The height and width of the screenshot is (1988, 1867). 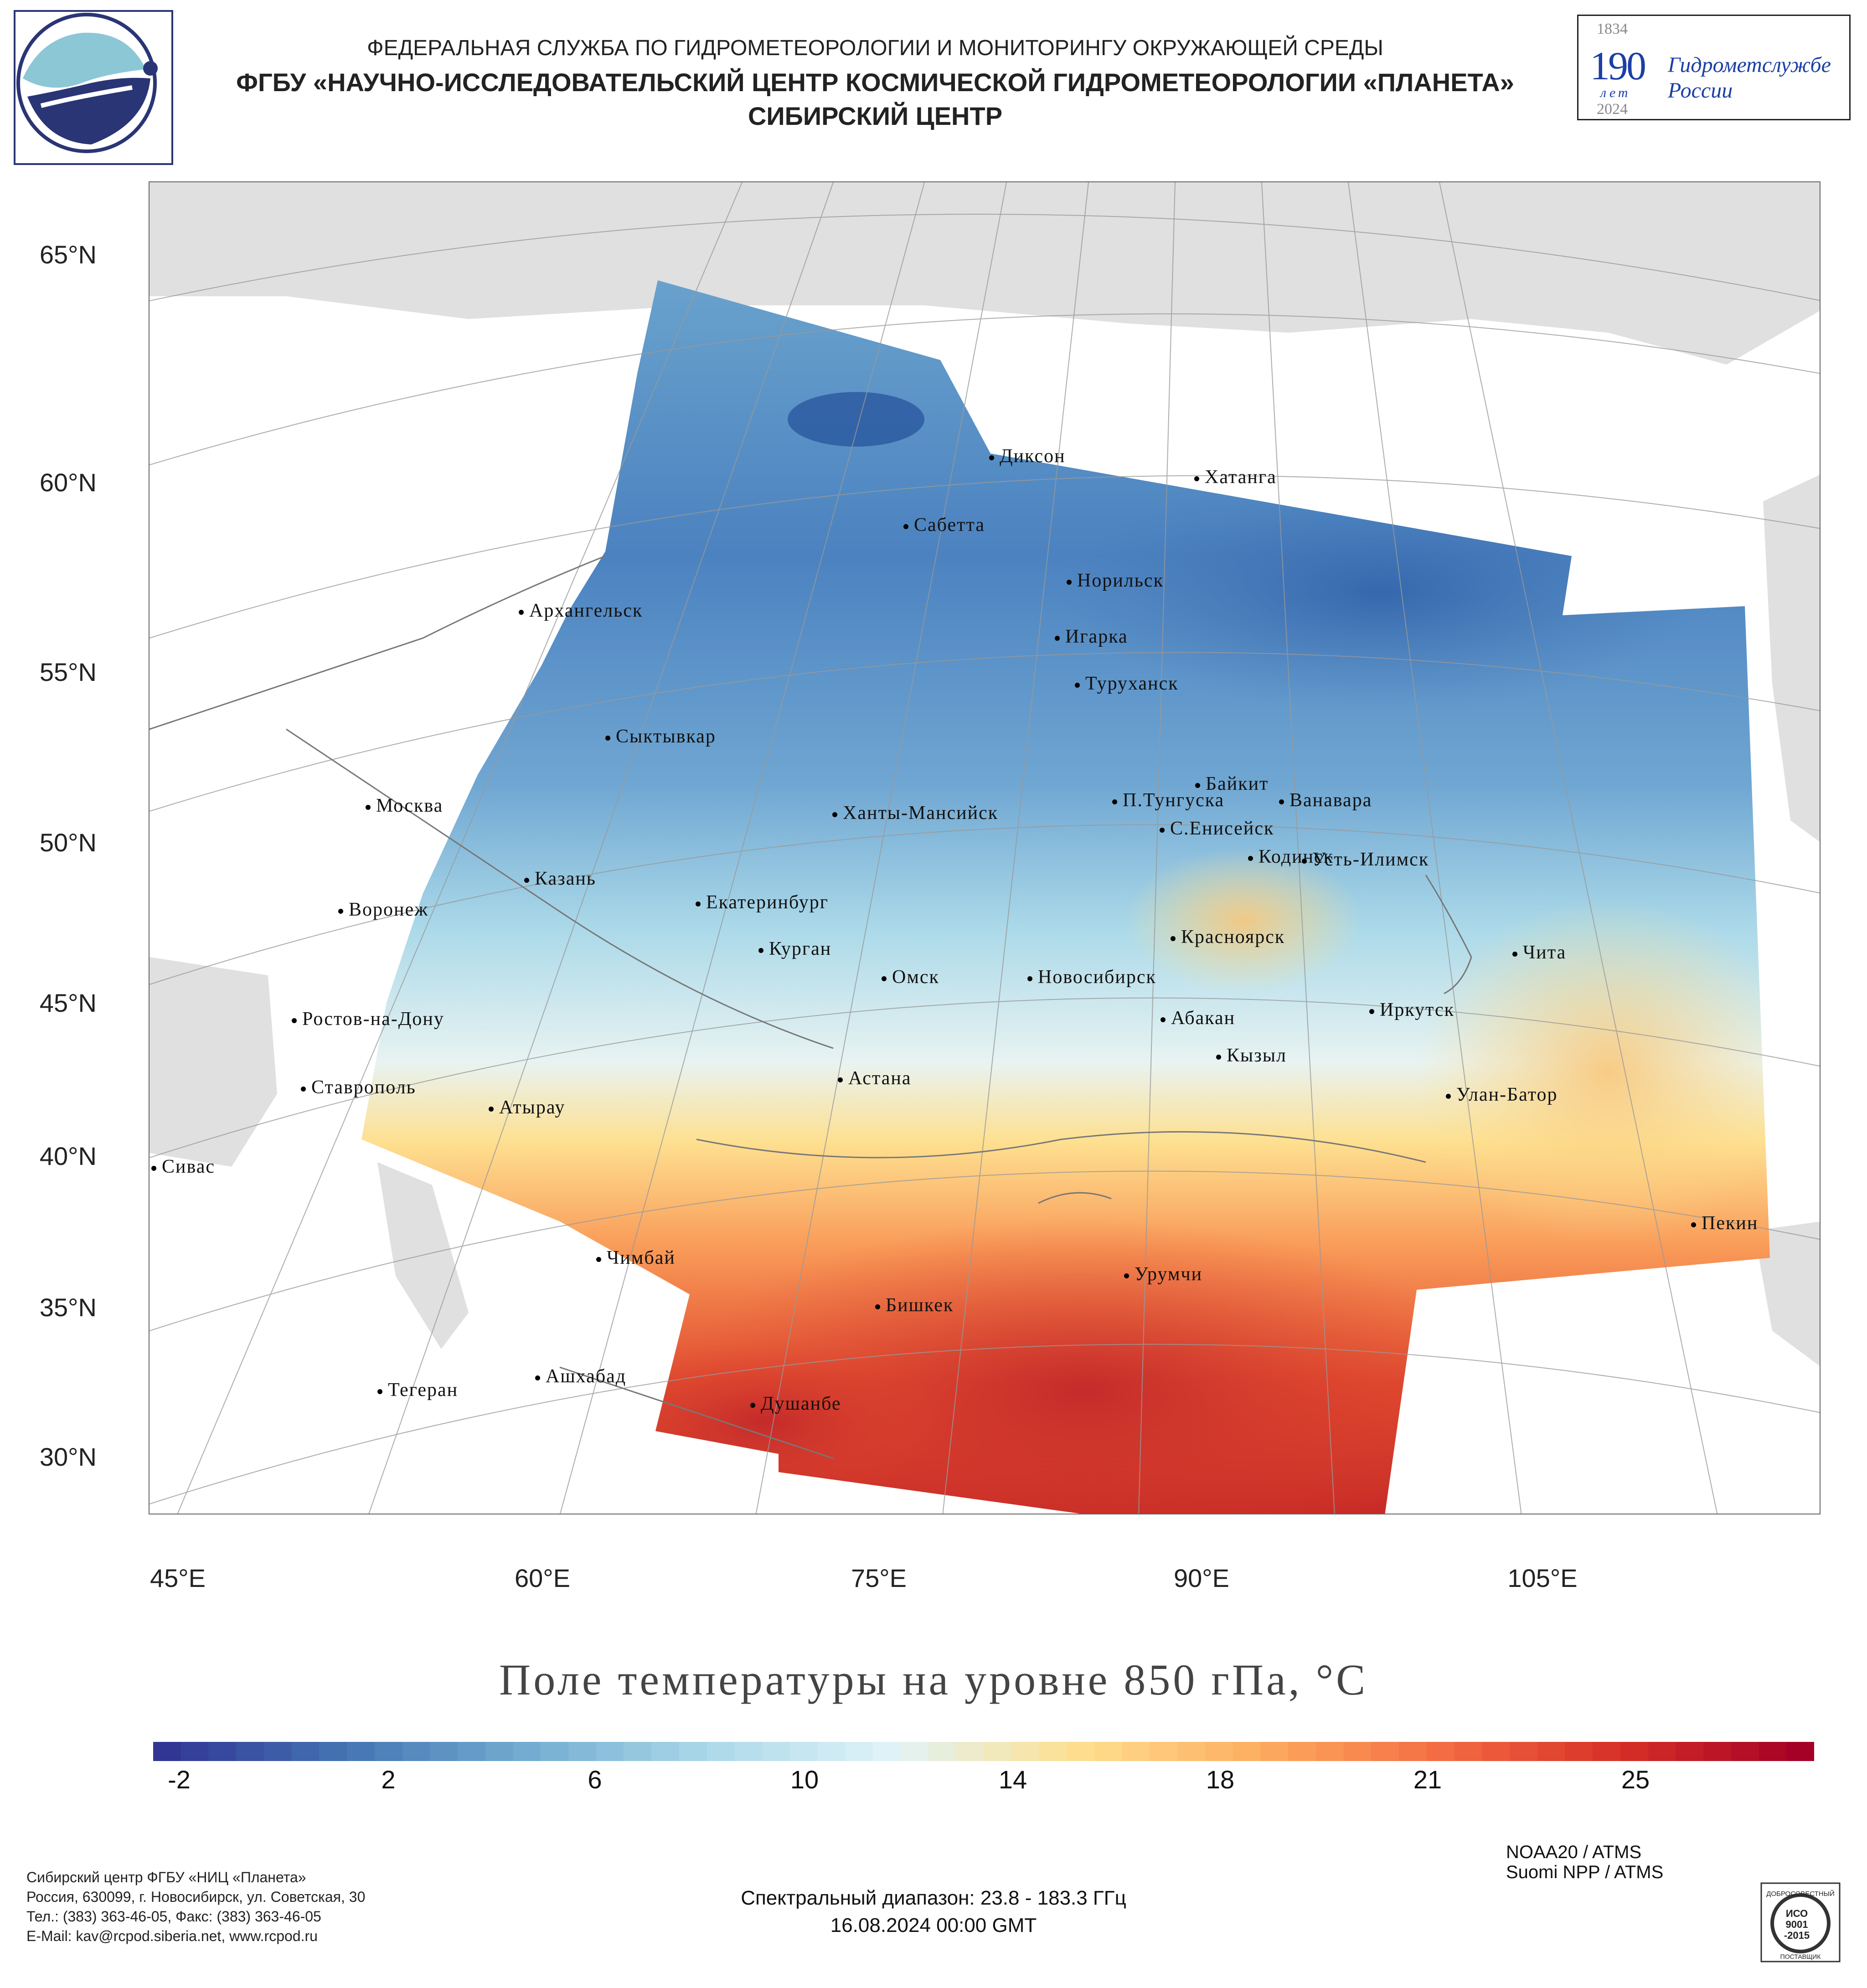 I want to click on city-tegeran: Тегеран, so click(x=417, y=1390).